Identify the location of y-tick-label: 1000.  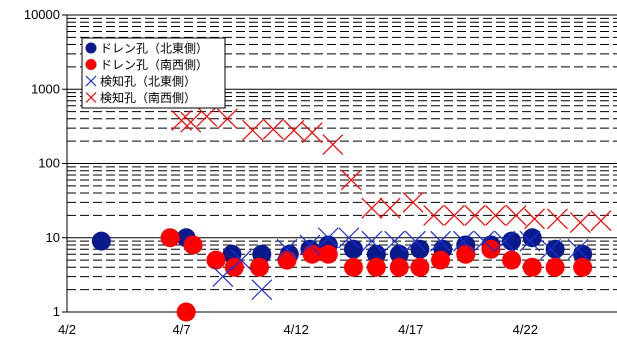
(45, 88).